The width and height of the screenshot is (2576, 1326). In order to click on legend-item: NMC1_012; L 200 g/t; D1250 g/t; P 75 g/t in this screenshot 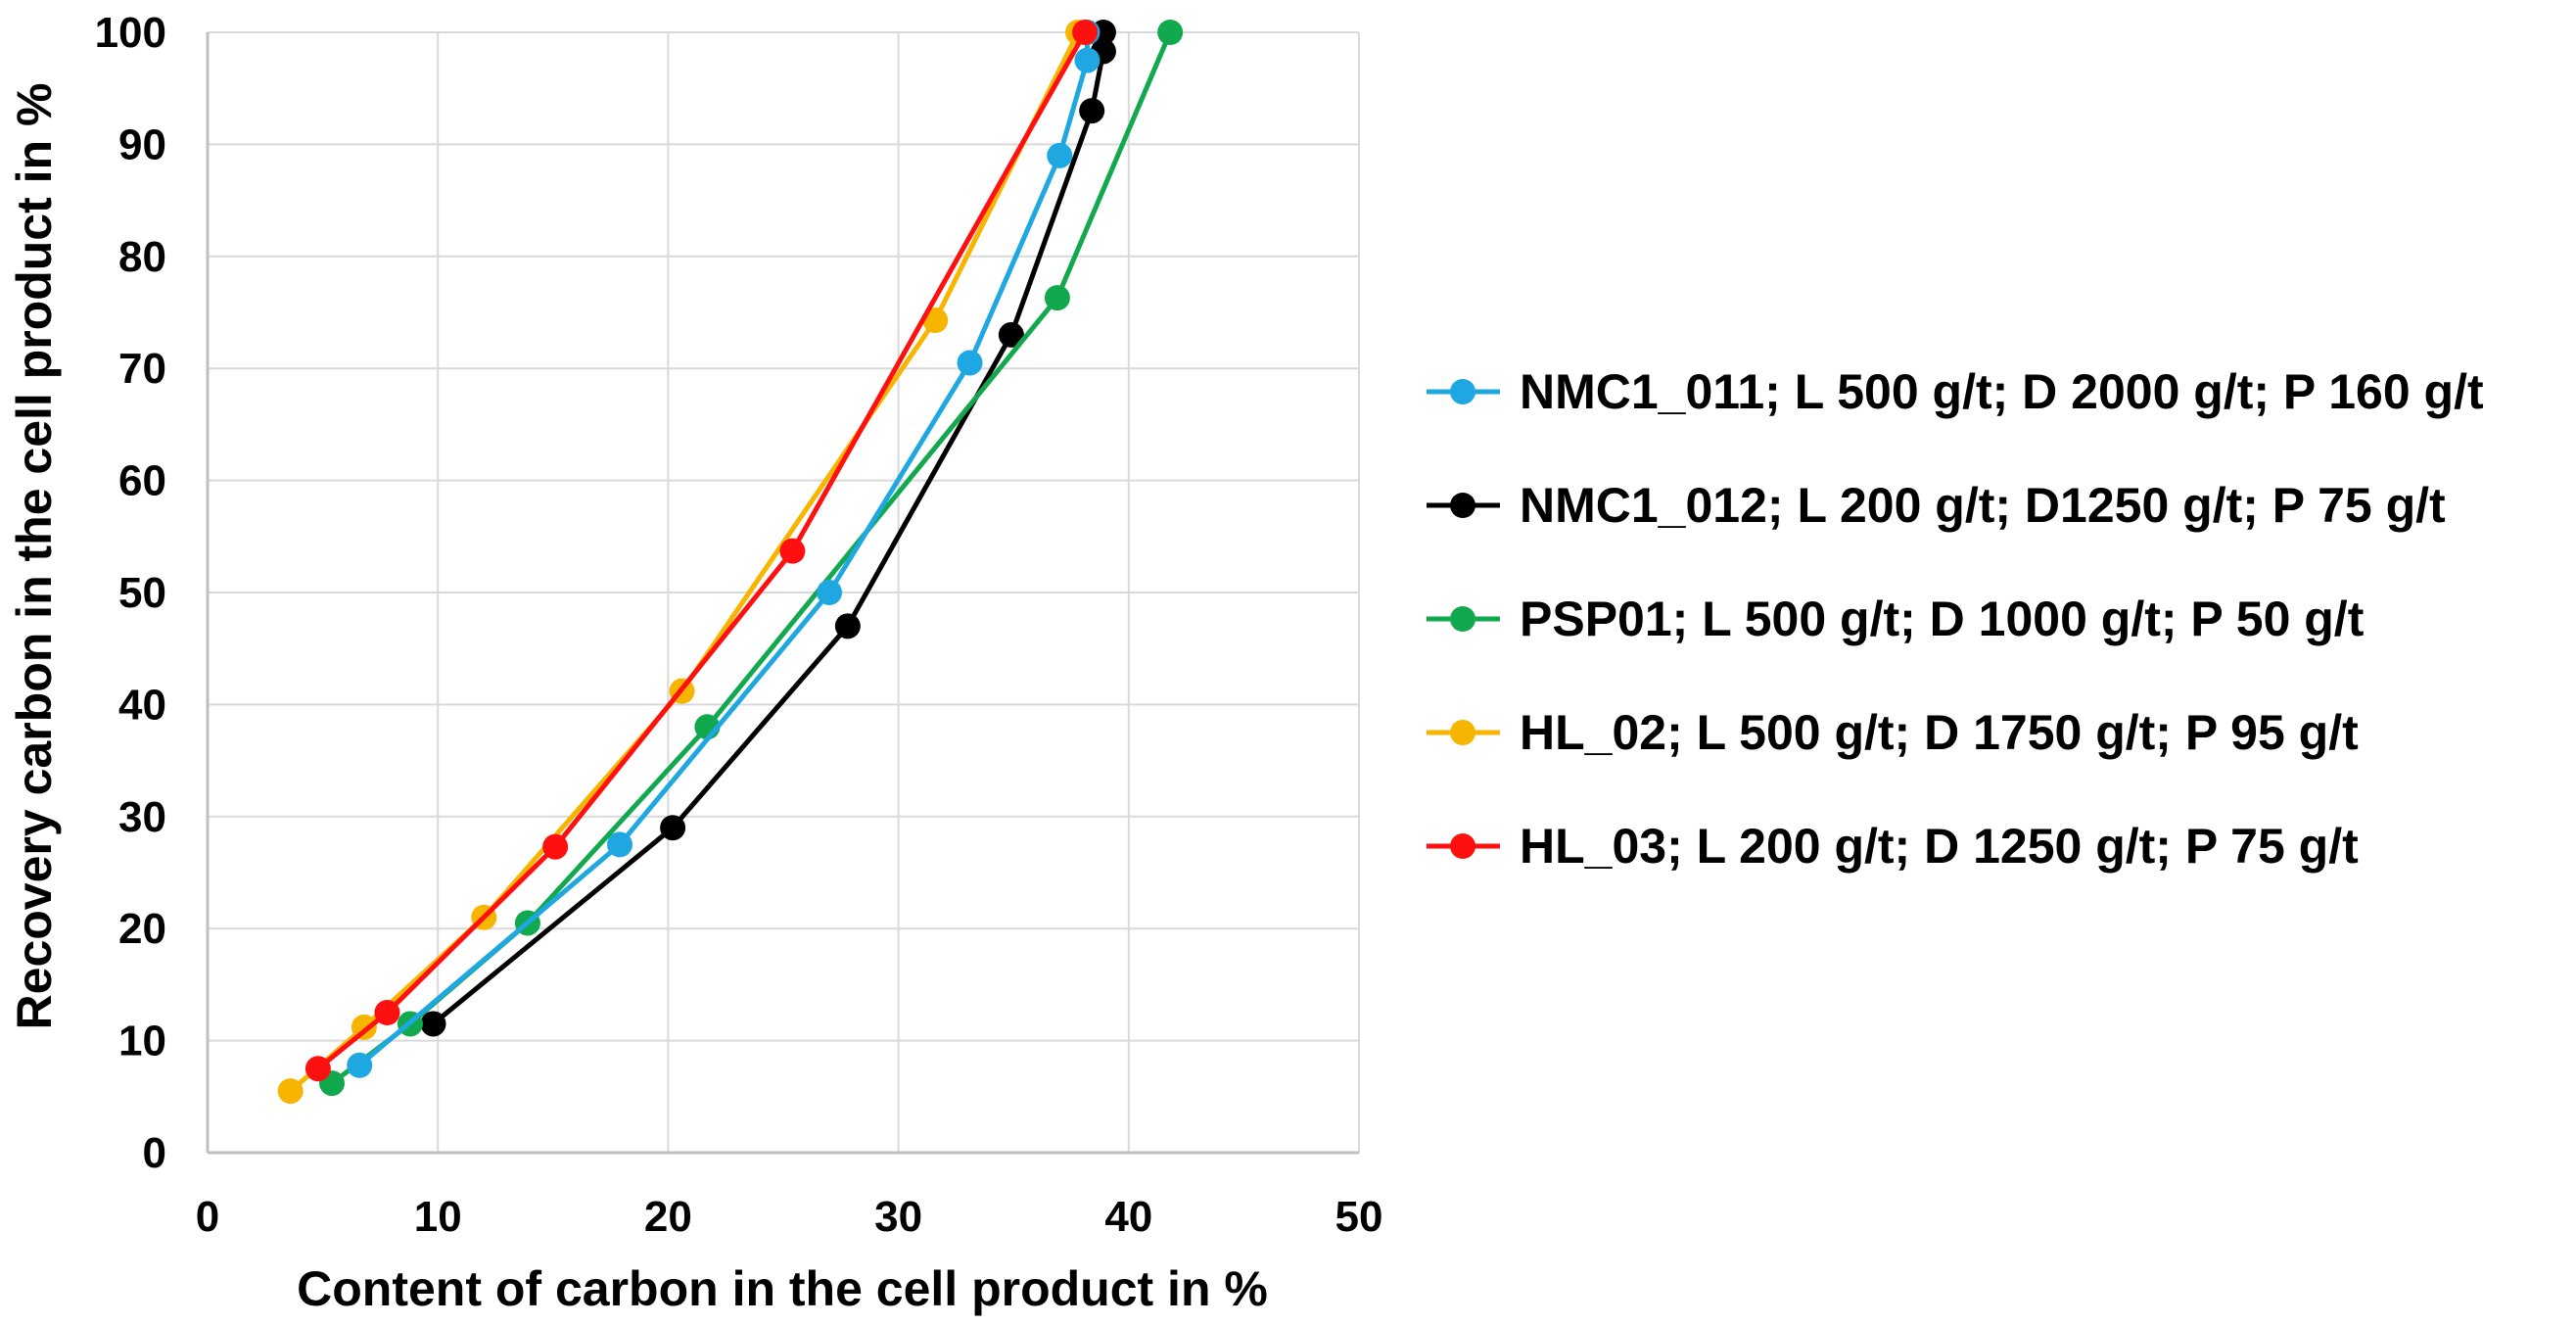, I will do `click(1936, 505)`.